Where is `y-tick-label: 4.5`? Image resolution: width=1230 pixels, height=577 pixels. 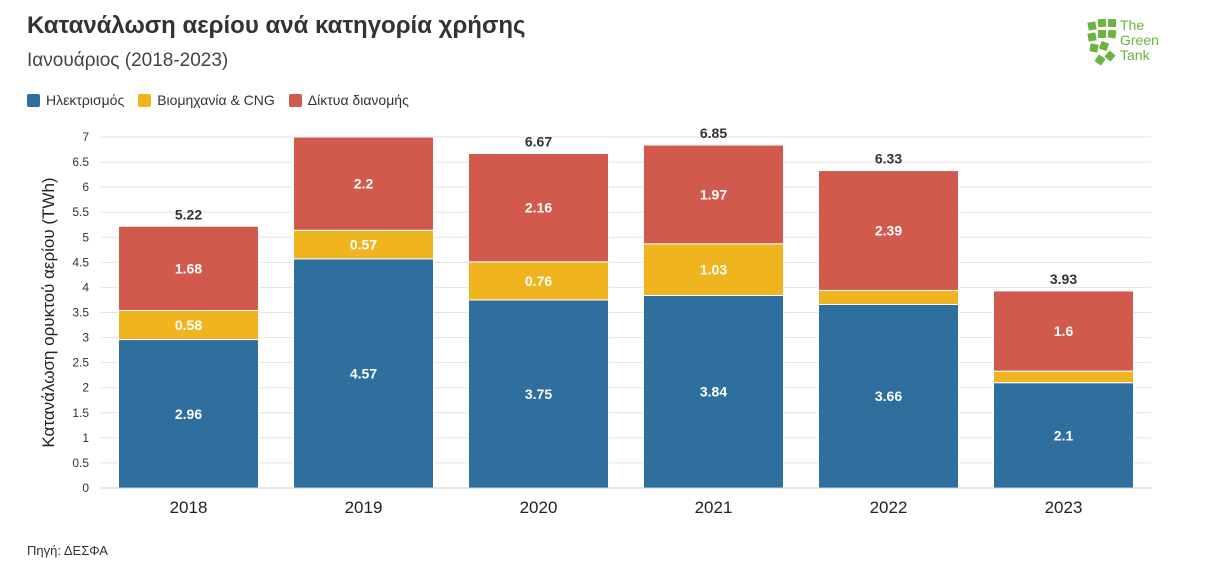
y-tick-label: 4.5 is located at coordinates (80, 262).